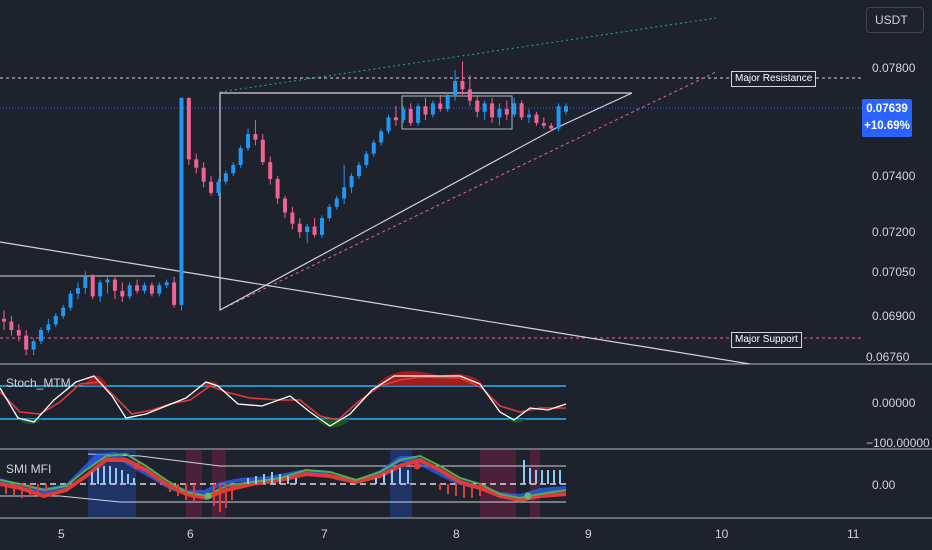  What do you see at coordinates (459, 534) in the screenshot?
I see `time-axis: 5 6 7 8 9 10 11` at bounding box center [459, 534].